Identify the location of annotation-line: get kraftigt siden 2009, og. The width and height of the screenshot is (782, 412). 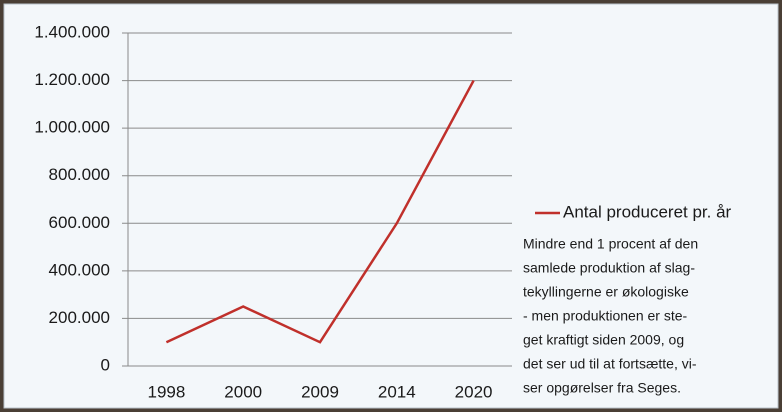
(603, 340).